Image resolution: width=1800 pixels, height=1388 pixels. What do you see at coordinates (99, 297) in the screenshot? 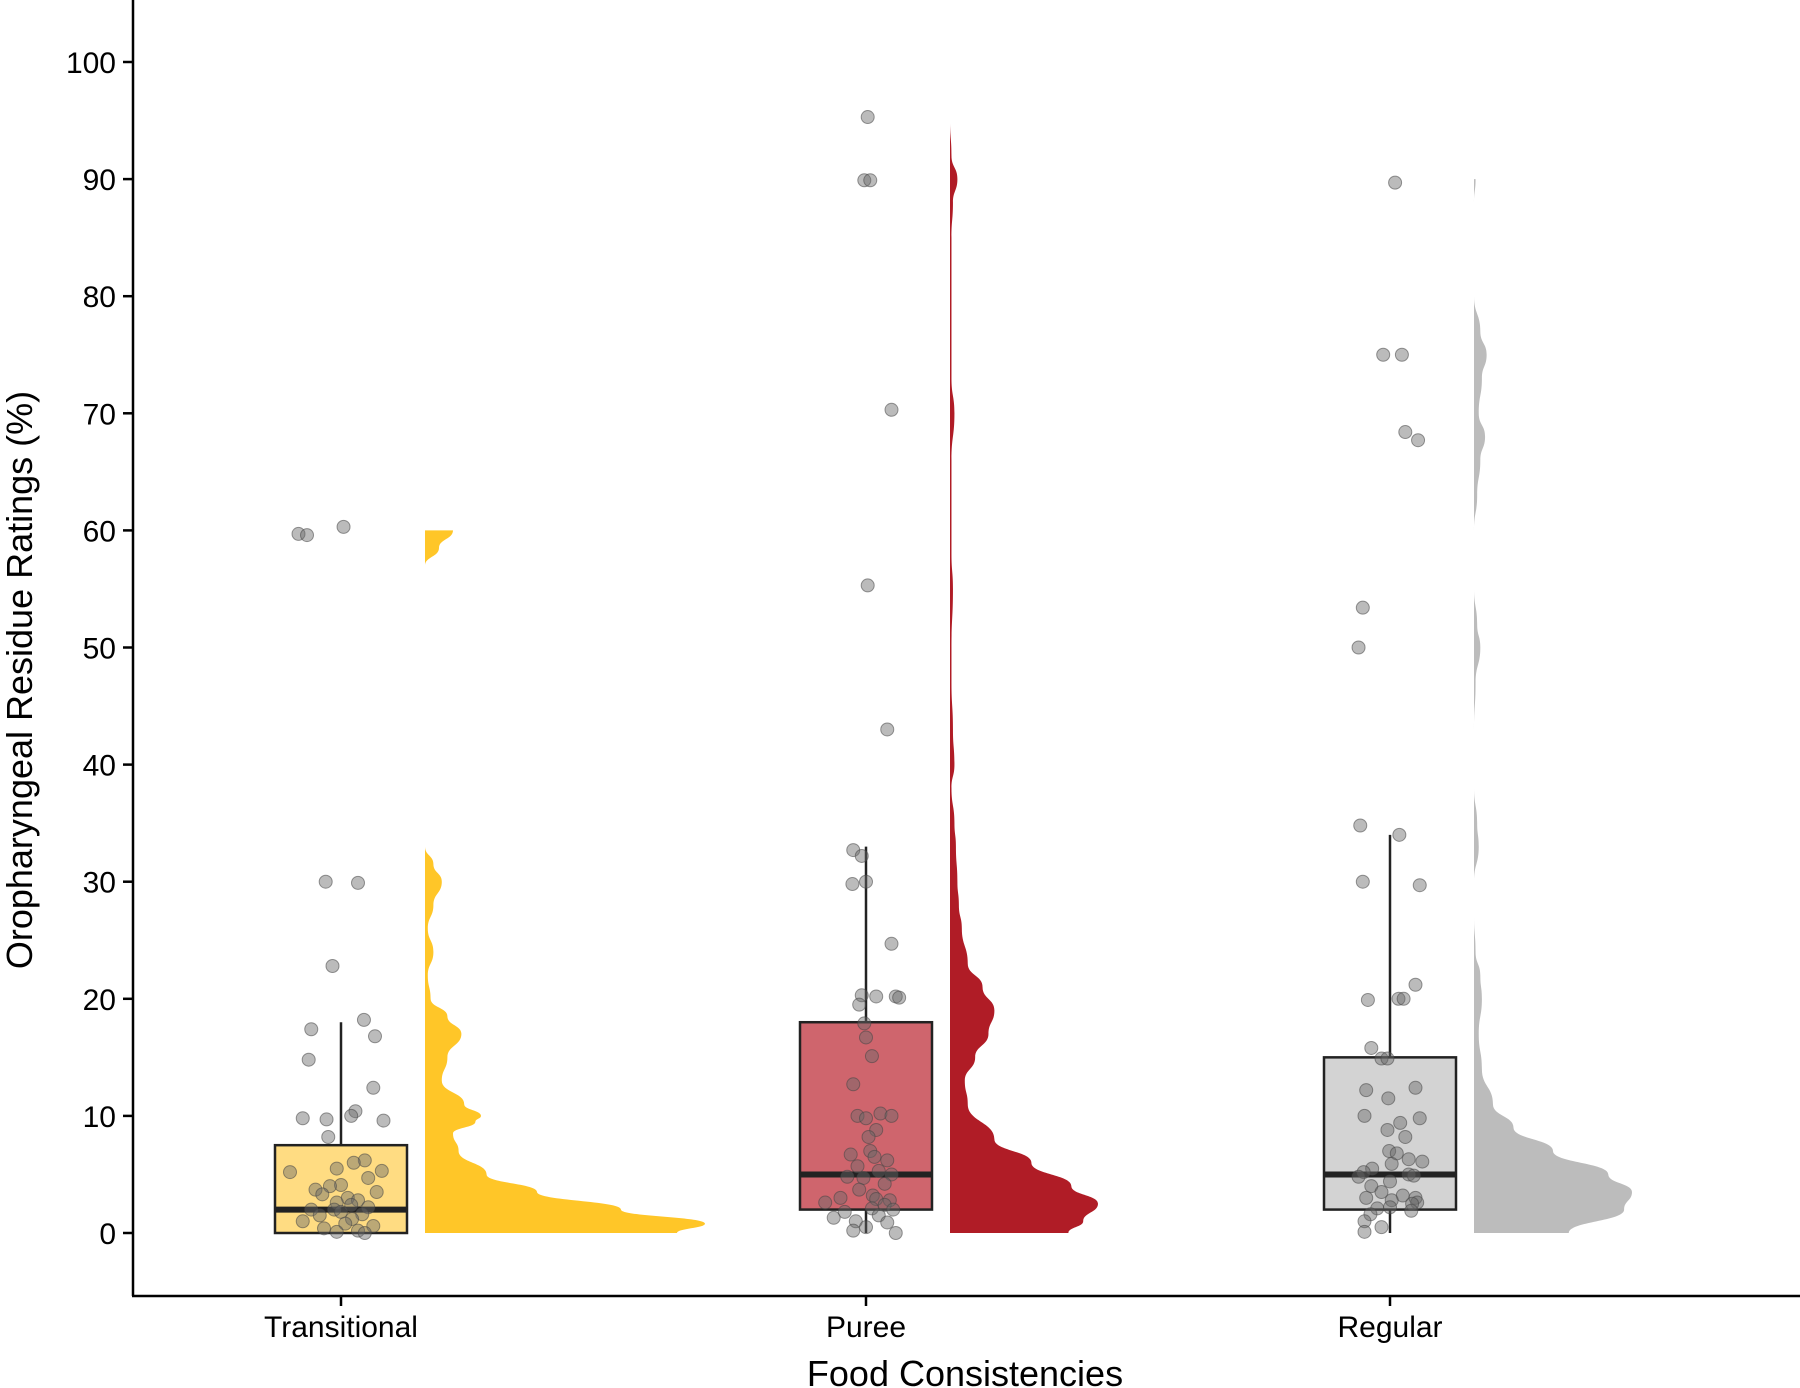
I see `y-tick-label-80: 80` at bounding box center [99, 297].